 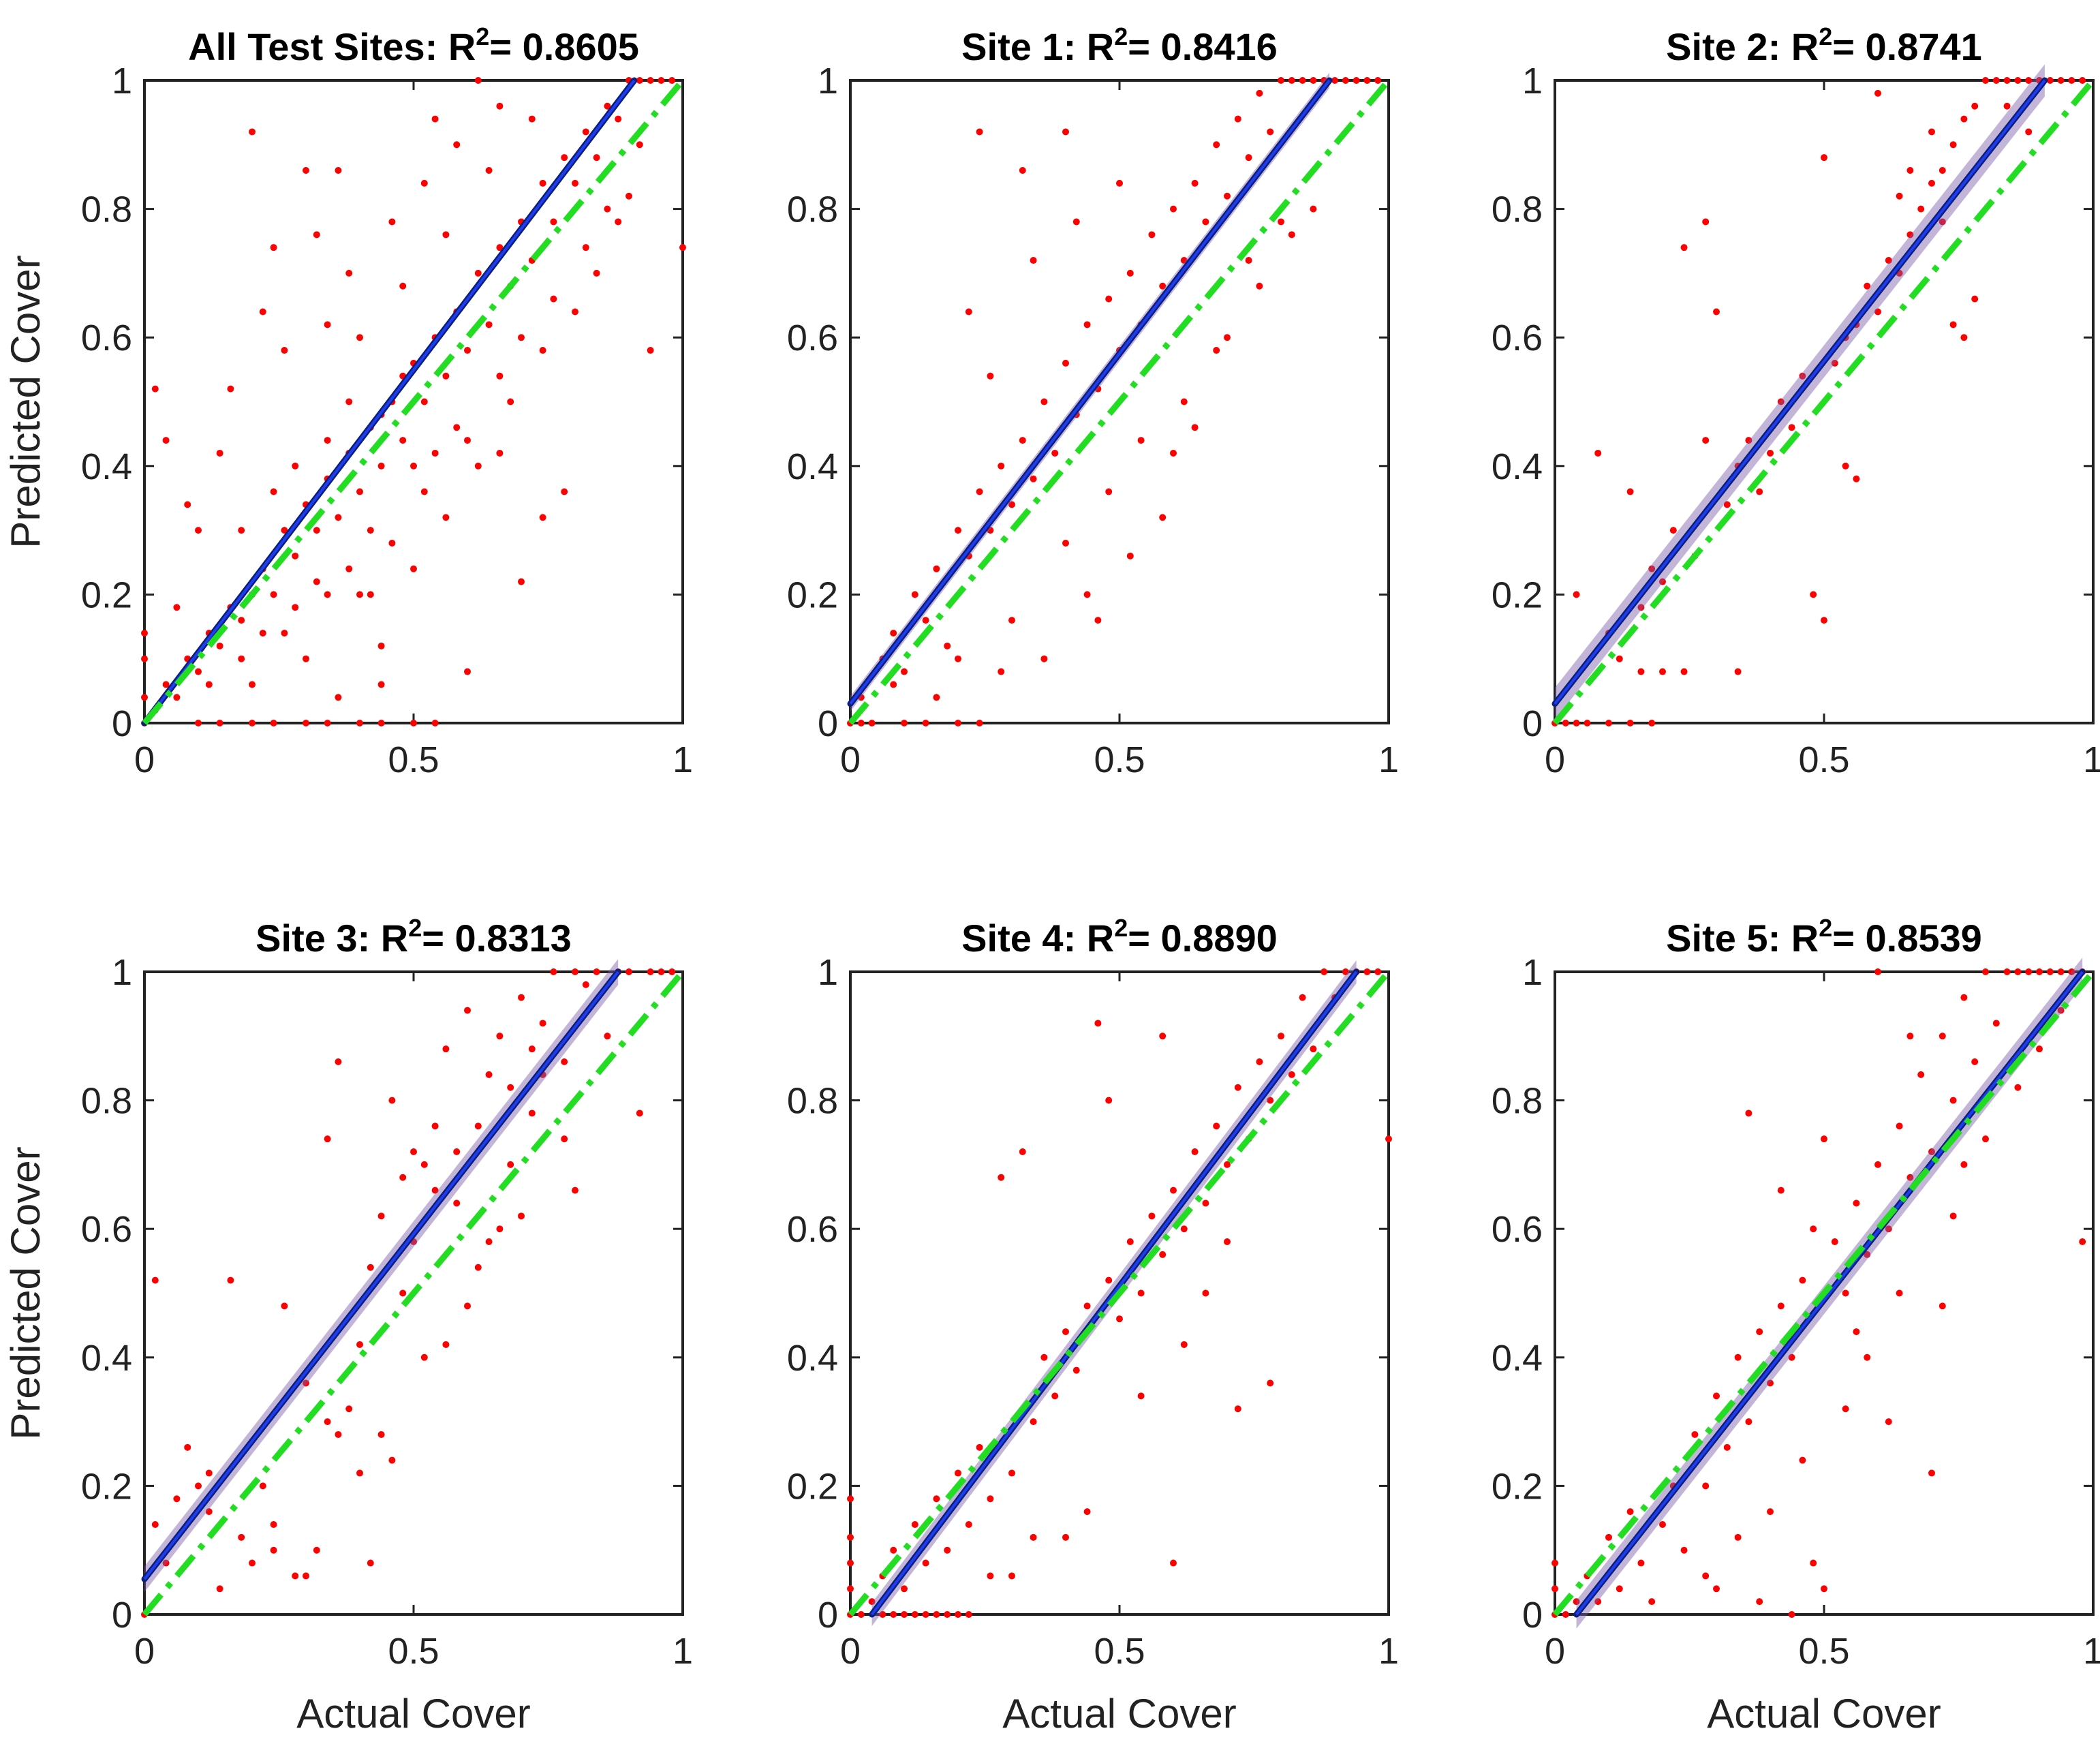 What do you see at coordinates (1037, 46) in the screenshot?
I see `title-text: Site 1: R` at bounding box center [1037, 46].